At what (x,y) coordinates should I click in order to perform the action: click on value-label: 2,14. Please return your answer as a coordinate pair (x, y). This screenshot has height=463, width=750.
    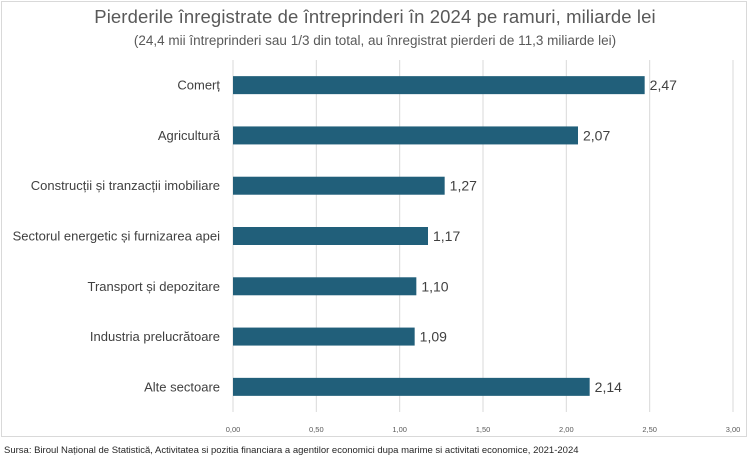
    Looking at the image, I should click on (608, 387).